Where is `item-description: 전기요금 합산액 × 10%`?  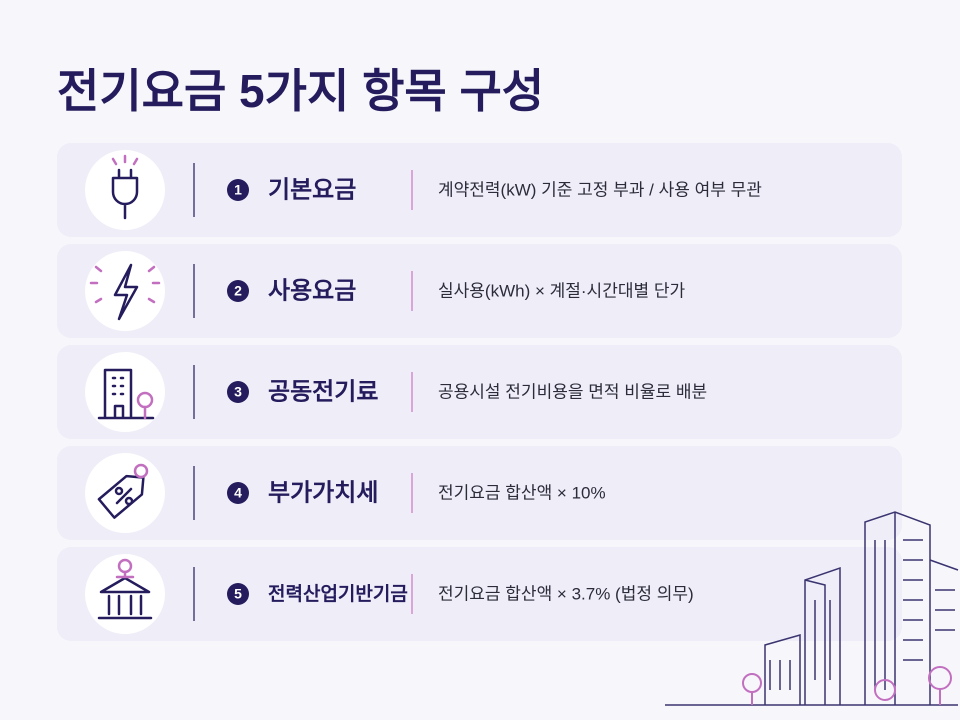
item-description: 전기요금 합산액 × 10% is located at coordinates (522, 492).